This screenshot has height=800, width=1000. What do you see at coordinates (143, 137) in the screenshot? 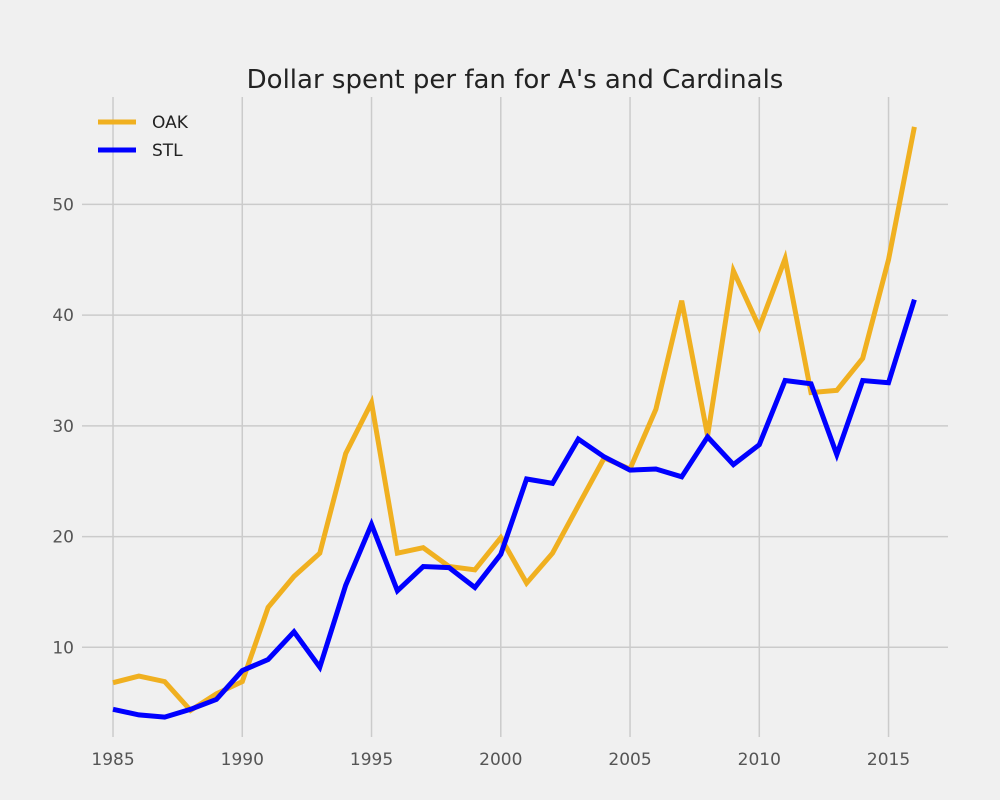
I see `legend: OAK STL` at bounding box center [143, 137].